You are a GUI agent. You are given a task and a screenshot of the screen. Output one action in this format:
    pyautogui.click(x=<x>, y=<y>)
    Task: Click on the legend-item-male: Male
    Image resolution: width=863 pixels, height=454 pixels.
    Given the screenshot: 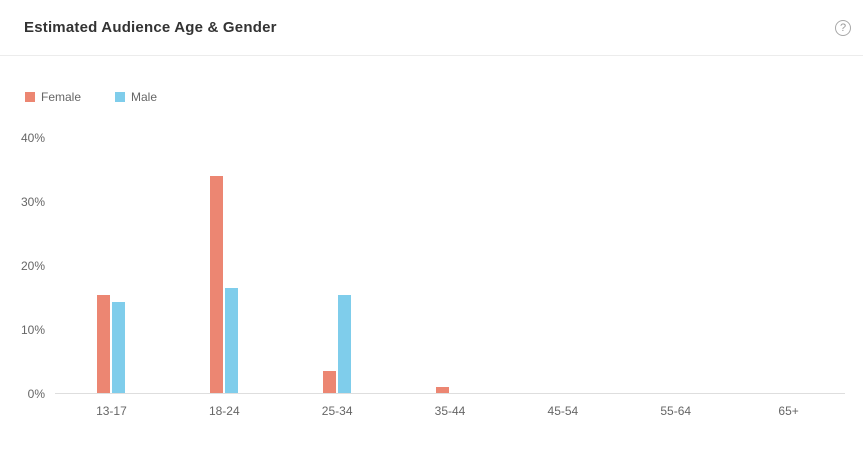 What is the action you would take?
    pyautogui.click(x=136, y=97)
    